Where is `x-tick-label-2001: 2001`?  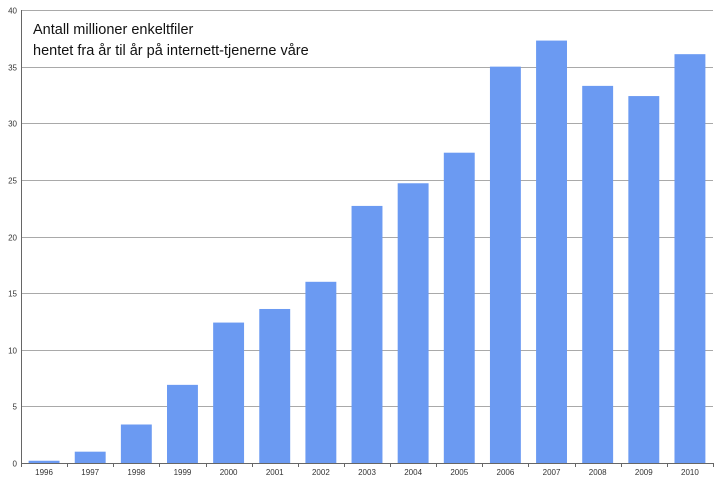 x-tick-label-2001: 2001 is located at coordinates (275, 472).